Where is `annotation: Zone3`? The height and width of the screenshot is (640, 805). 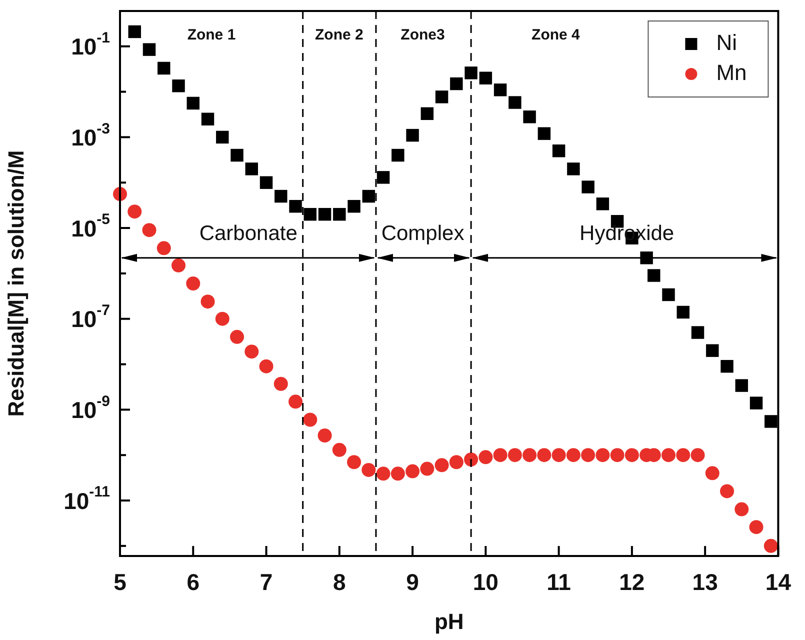
annotation: Zone3 is located at coordinates (422, 35).